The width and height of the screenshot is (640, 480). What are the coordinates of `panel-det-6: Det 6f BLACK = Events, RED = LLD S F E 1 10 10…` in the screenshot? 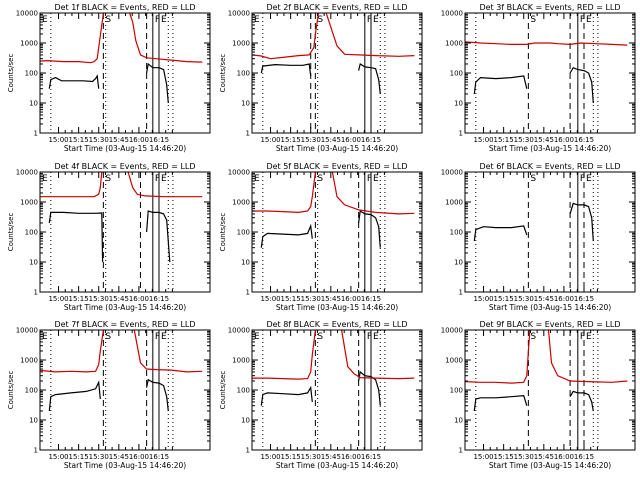 It's located at (538, 237).